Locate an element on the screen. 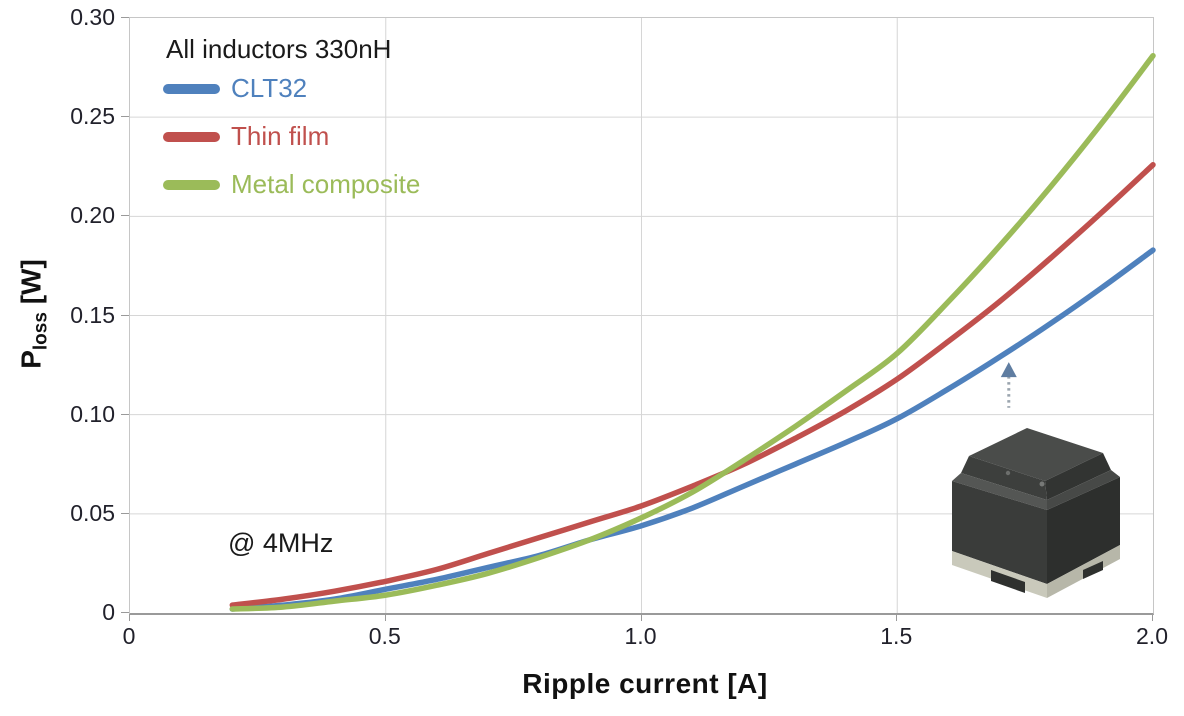 This screenshot has width=1184, height=716. y-tick-label: 0 is located at coordinates (108, 612).